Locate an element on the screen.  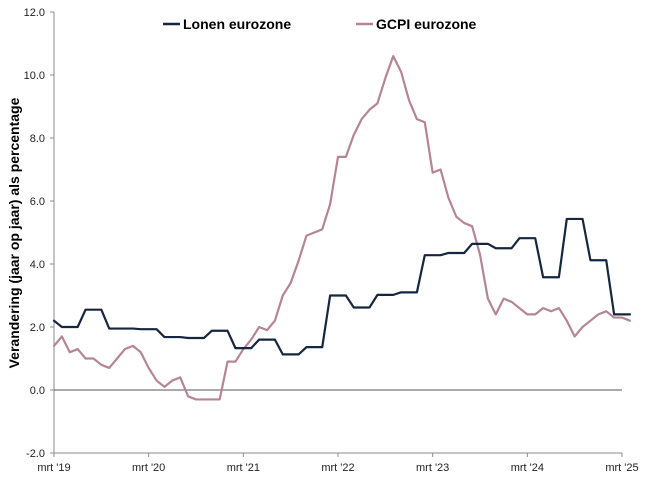
x-tick-label: mrt '19 is located at coordinates (53, 468).